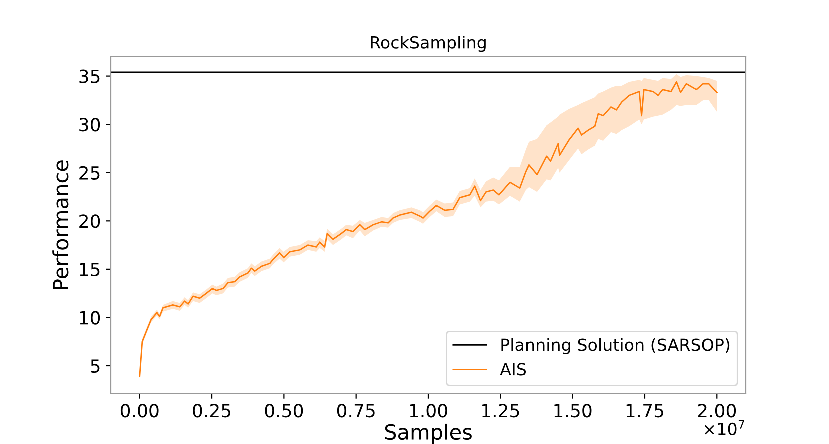  Describe the element at coordinates (90, 77) in the screenshot. I see `y-tick-label: 35` at that location.